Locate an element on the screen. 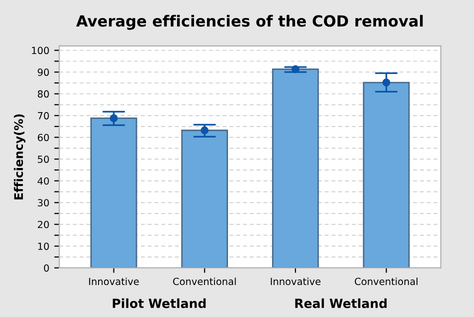 The width and height of the screenshot is (474, 317). text: Pilot Wetland is located at coordinates (159, 303).